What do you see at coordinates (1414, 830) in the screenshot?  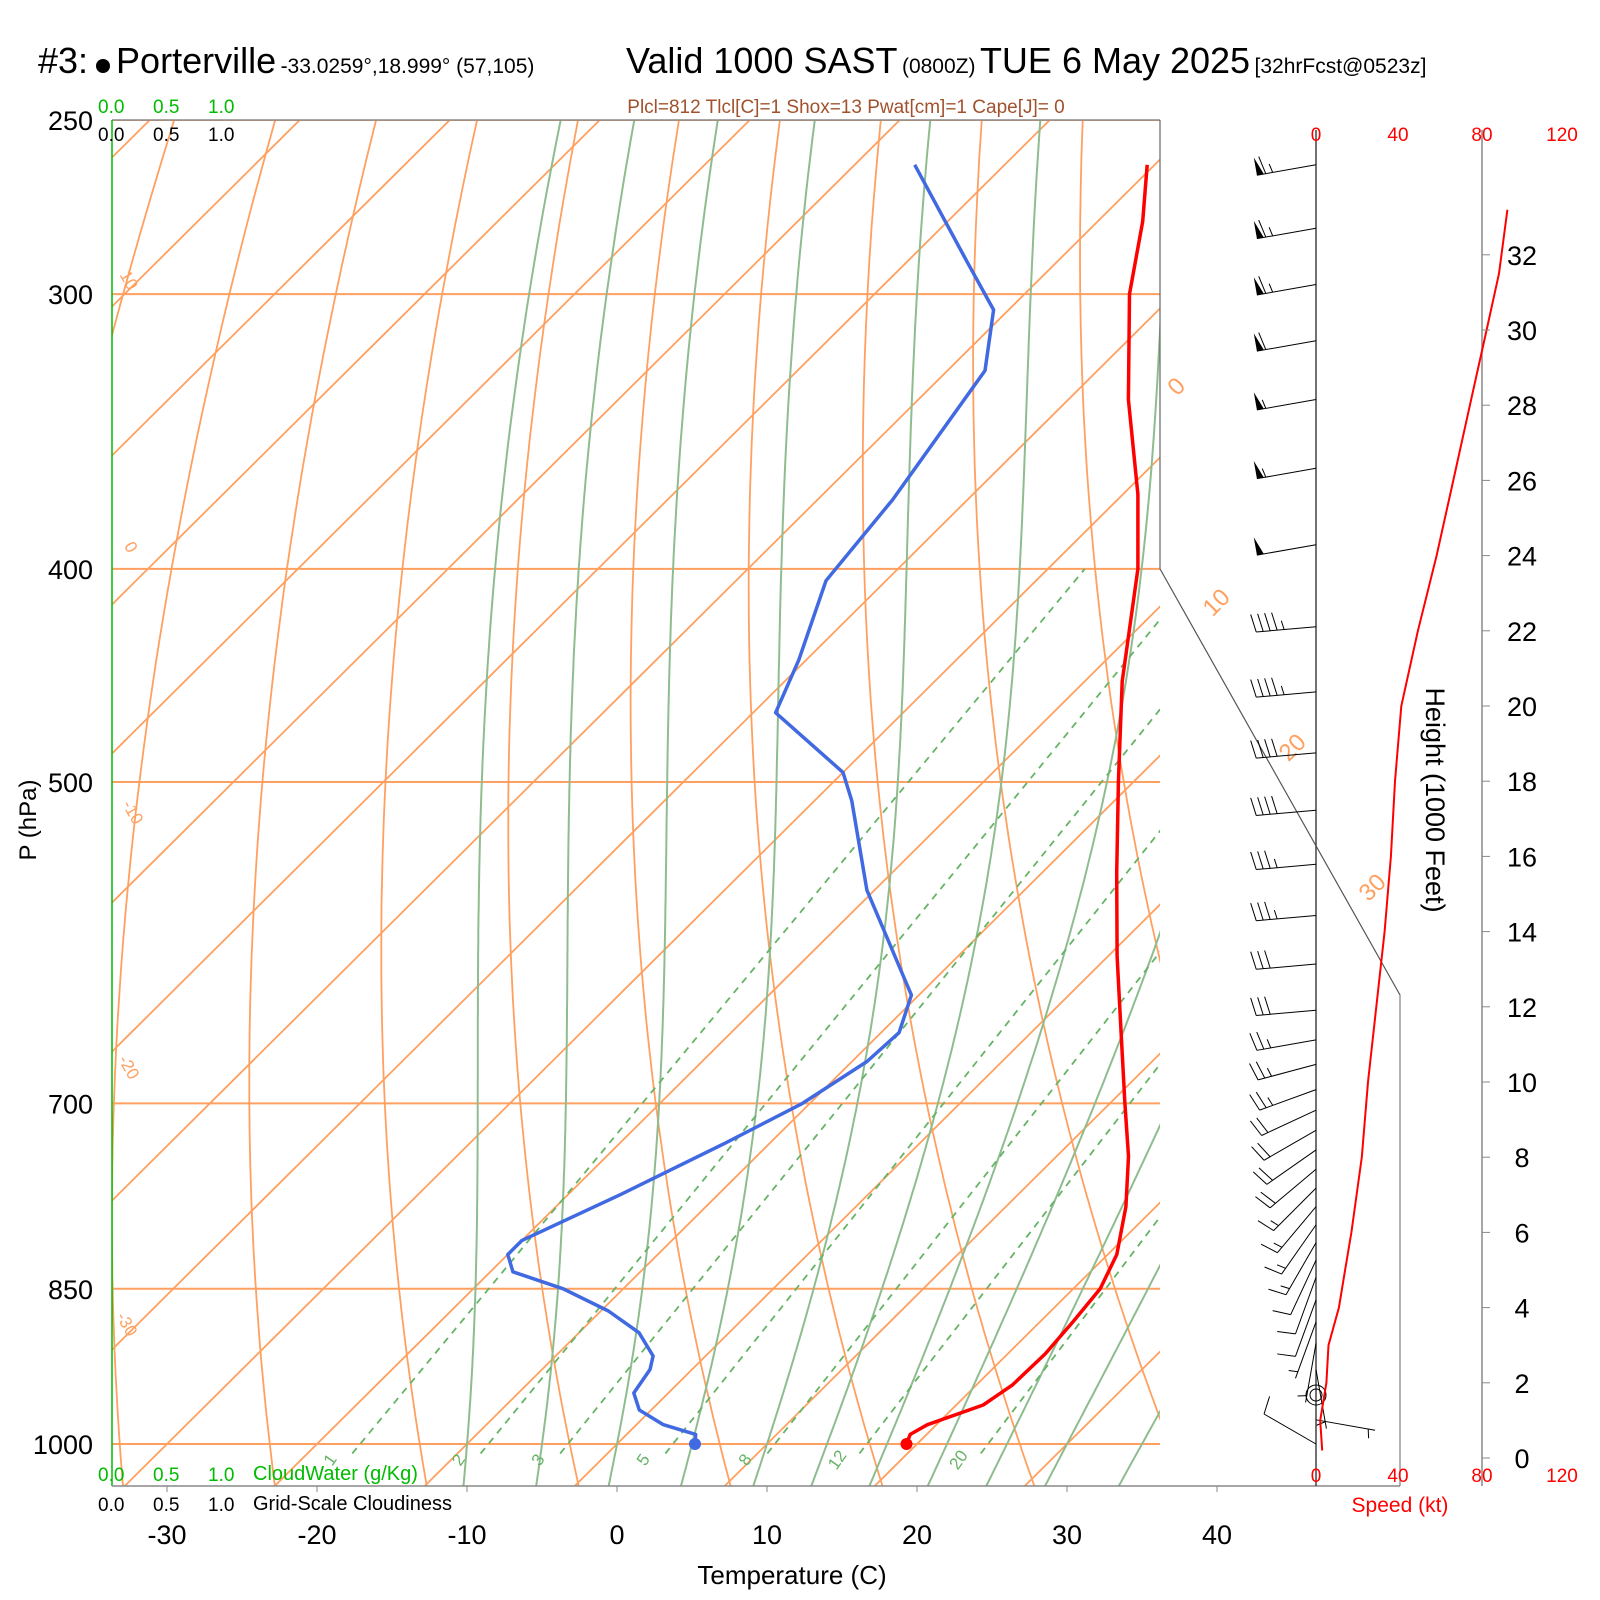 I see `speed-profile` at bounding box center [1414, 830].